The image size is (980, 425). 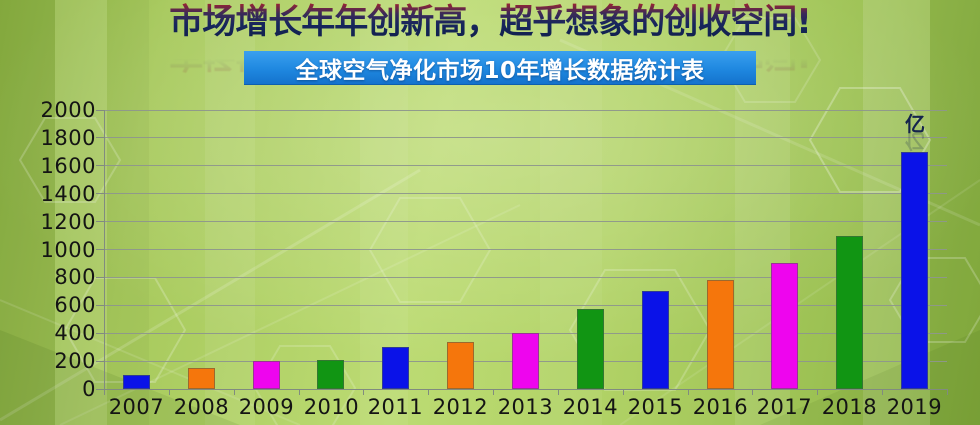 I want to click on chart-title-text: 全球空气净化市场10年增长数据统计表, so click(x=500, y=70).